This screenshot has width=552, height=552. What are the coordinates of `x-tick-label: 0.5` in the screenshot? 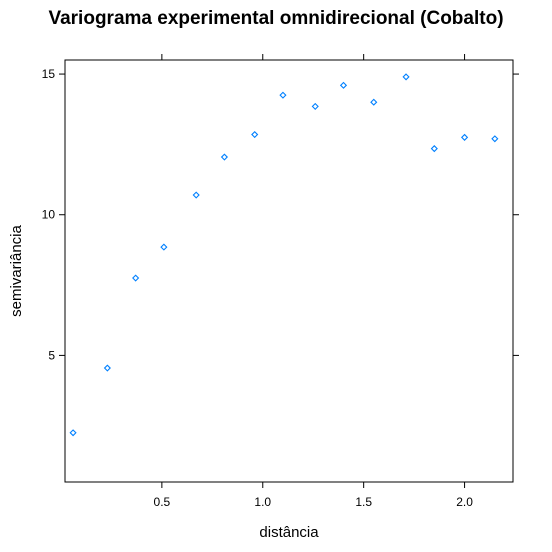 It's located at (162, 502).